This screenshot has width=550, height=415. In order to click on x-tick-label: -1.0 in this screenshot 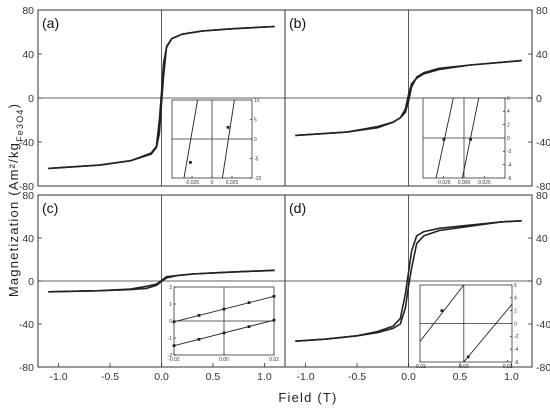, I will do `click(306, 377)`.